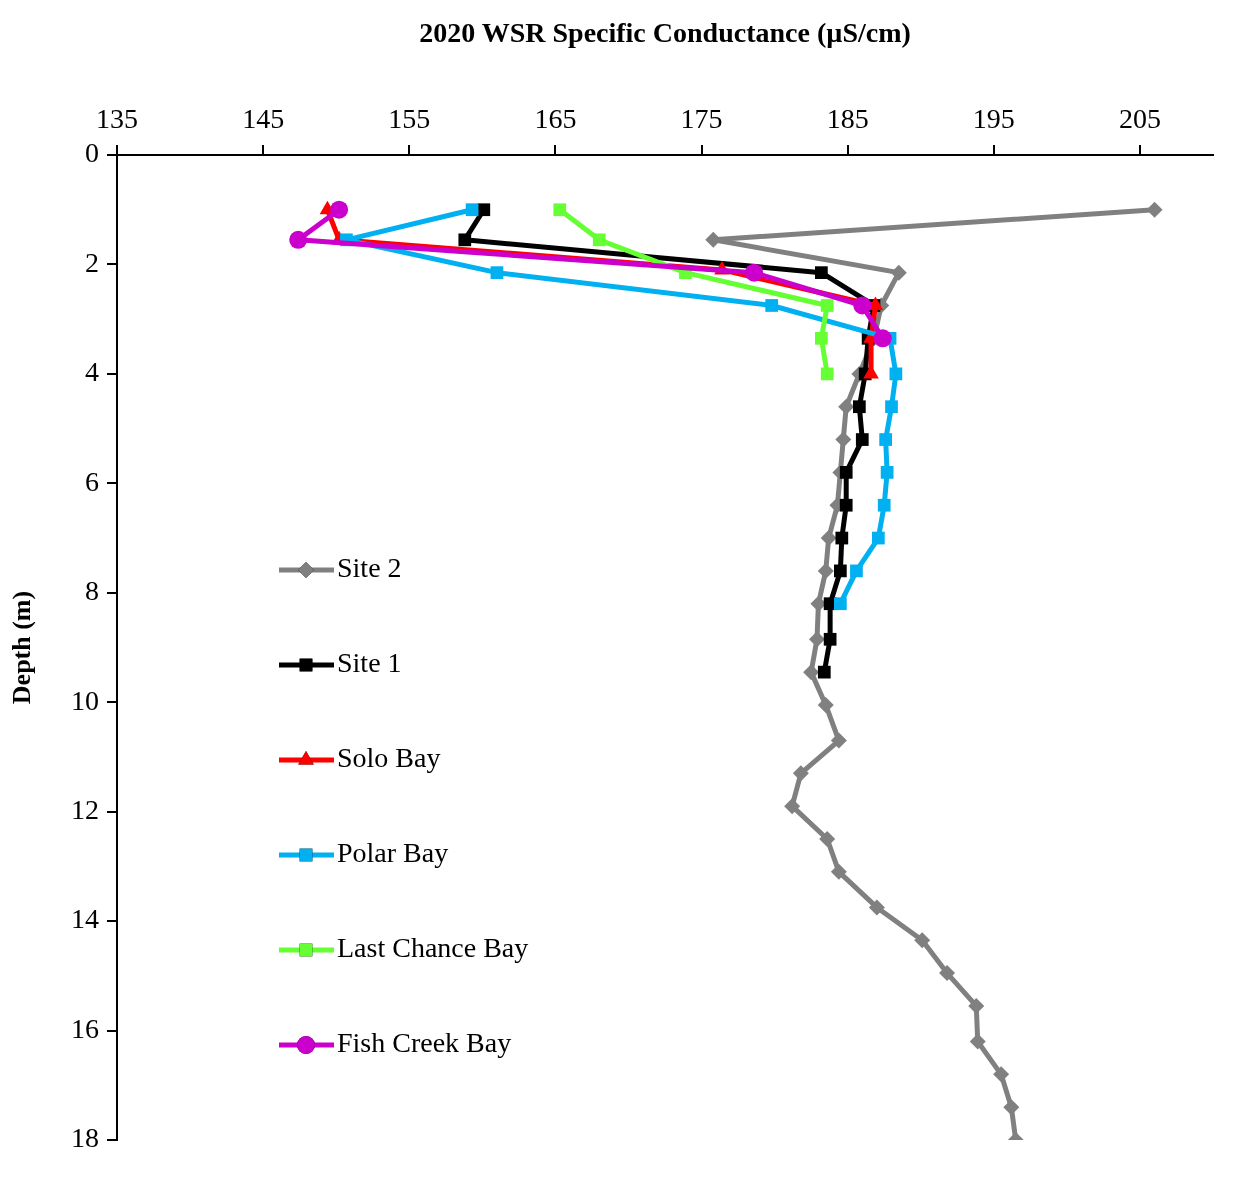 The width and height of the screenshot is (1253, 1179). I want to click on legend-label: Last Chance Bay, so click(433, 948).